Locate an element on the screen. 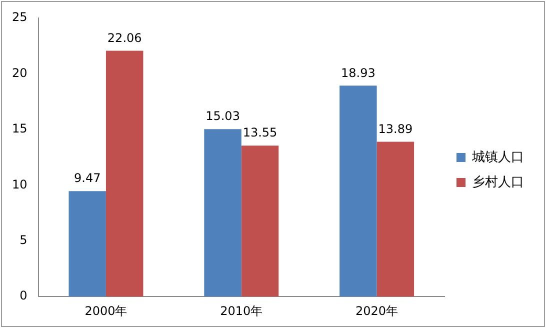 Image resolution: width=546 pixels, height=328 pixels. y-tick-label: 15 is located at coordinates (20, 129).